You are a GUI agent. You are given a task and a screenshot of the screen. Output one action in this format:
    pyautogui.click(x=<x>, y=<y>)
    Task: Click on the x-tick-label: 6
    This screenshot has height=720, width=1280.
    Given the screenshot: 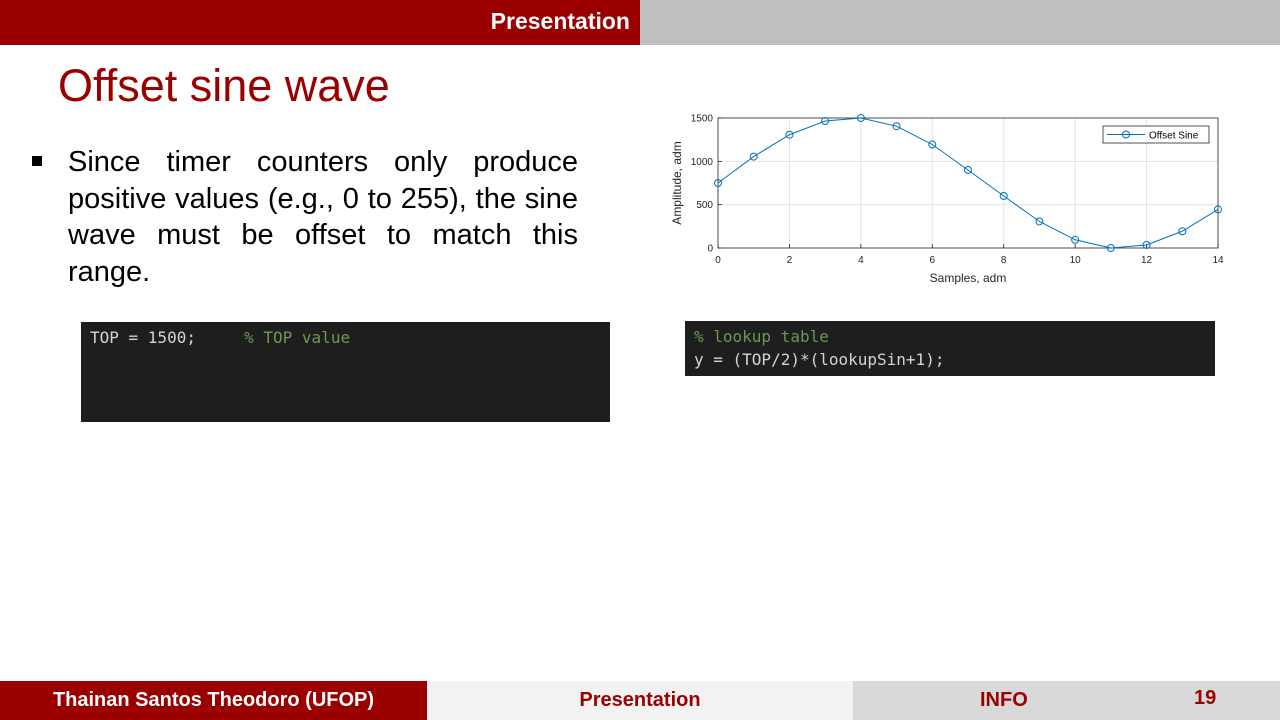 What is the action you would take?
    pyautogui.click(x=933, y=260)
    